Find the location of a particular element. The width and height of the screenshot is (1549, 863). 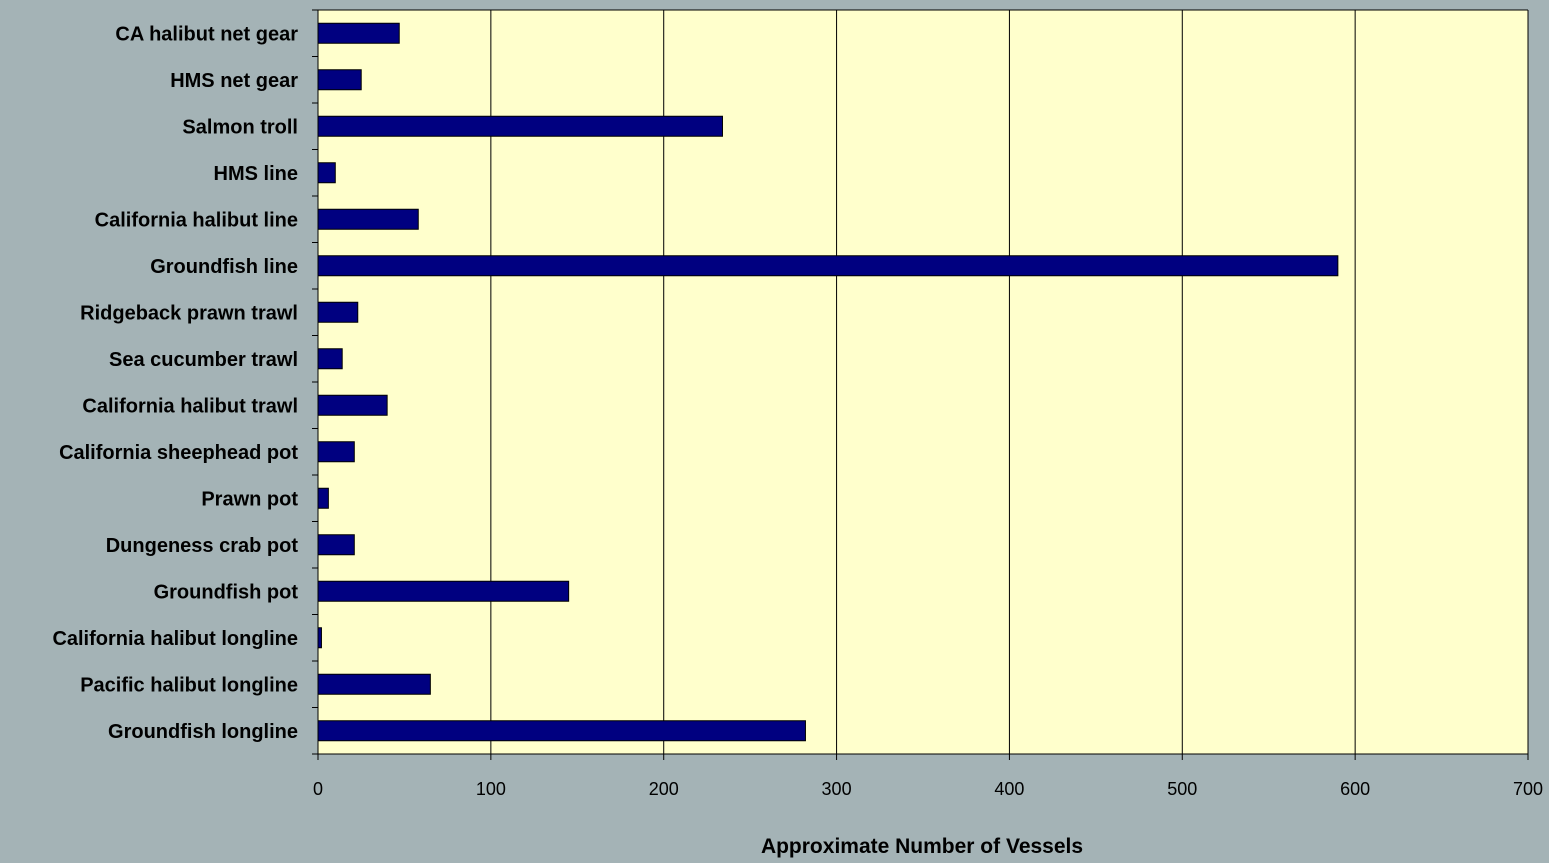

x-tick-labels: 0 100 200 300 400 500 600 700 is located at coordinates (928, 789).